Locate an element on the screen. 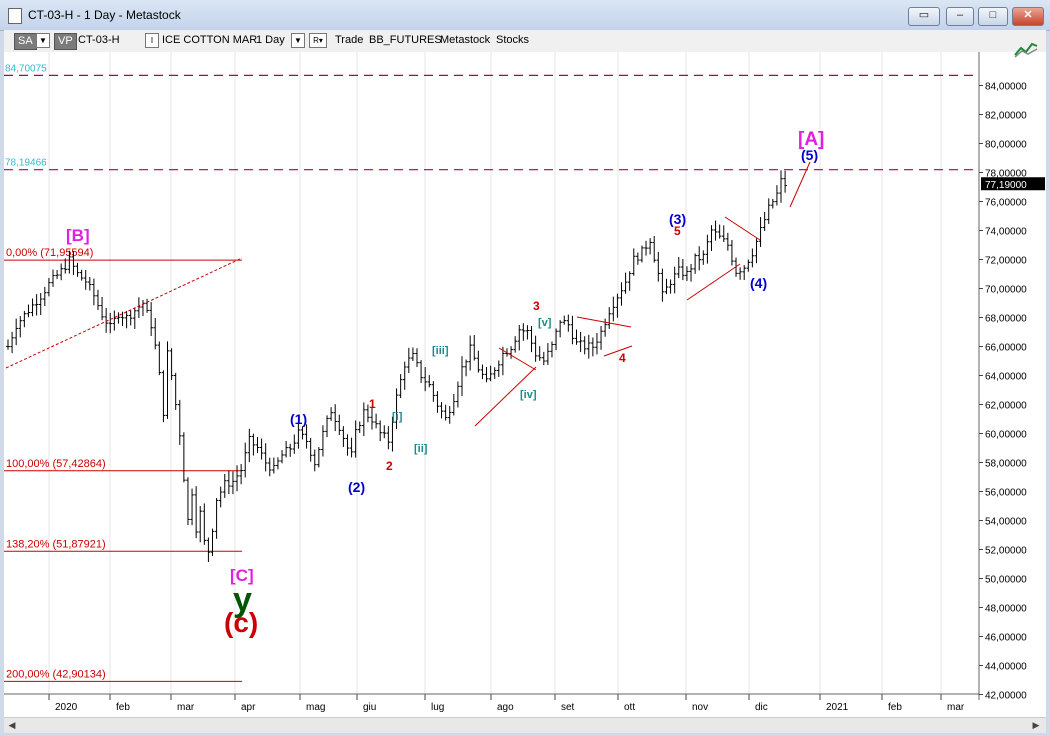 Image resolution: width=1050 pixels, height=736 pixels. maximize-button: □ is located at coordinates (993, 16).